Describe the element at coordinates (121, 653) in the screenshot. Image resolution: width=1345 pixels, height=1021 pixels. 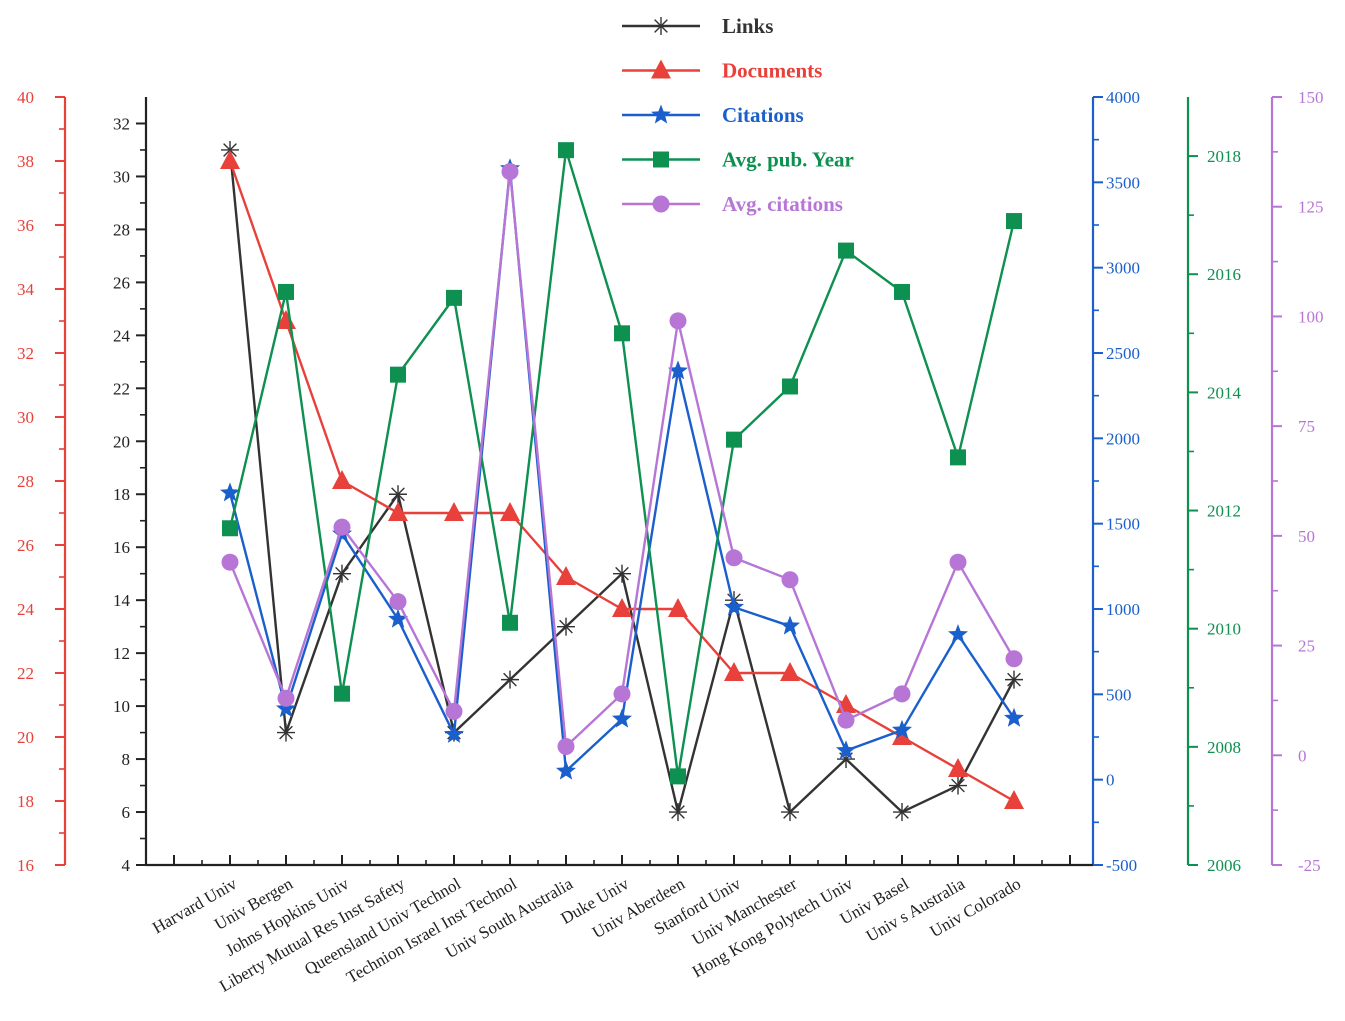
I see `axis-tick-label-links: 12` at that location.